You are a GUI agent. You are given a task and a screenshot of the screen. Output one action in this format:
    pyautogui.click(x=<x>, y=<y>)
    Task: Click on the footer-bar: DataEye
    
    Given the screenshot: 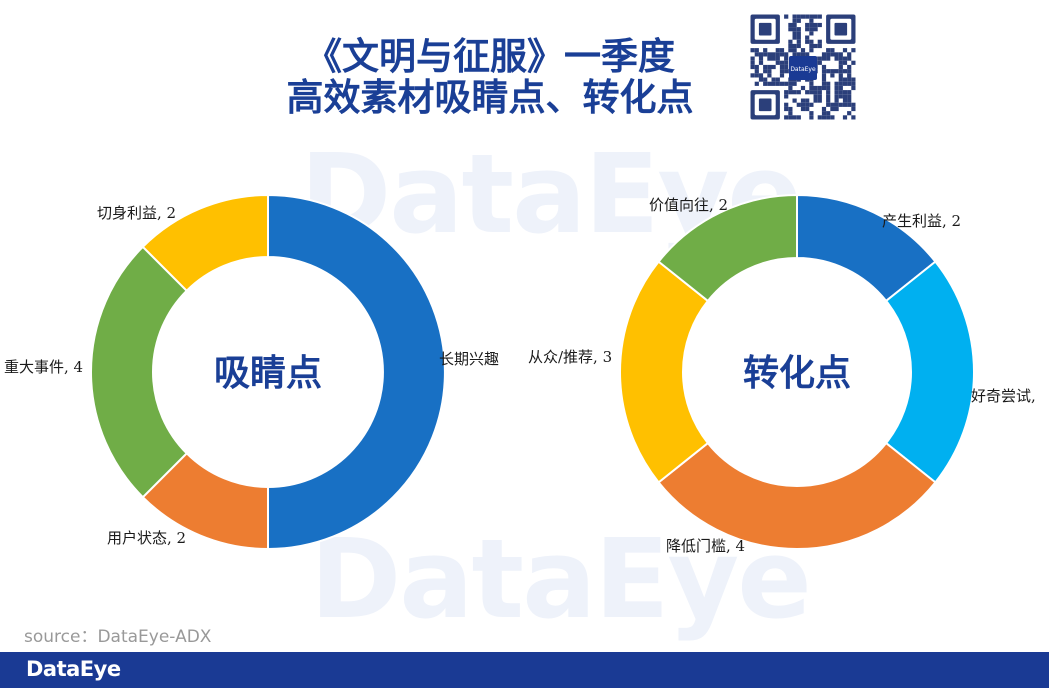 What is the action you would take?
    pyautogui.click(x=524, y=670)
    